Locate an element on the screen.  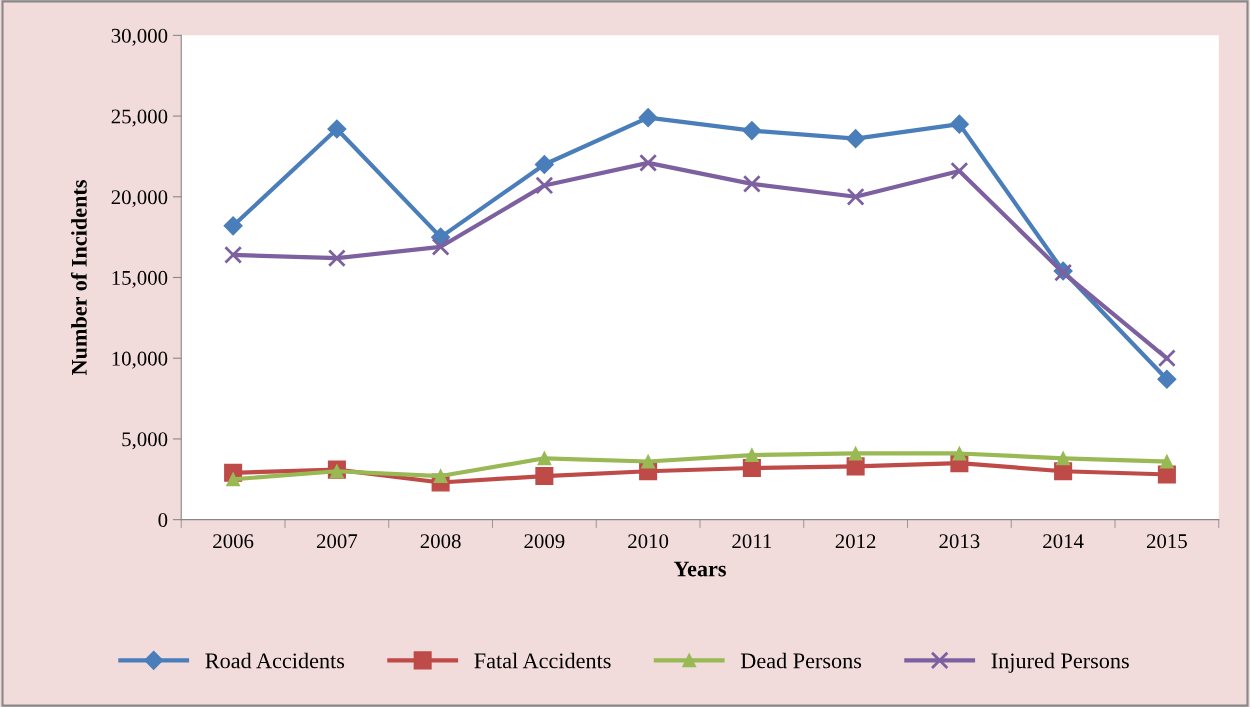
x-tick-label: 2009 is located at coordinates (544, 541).